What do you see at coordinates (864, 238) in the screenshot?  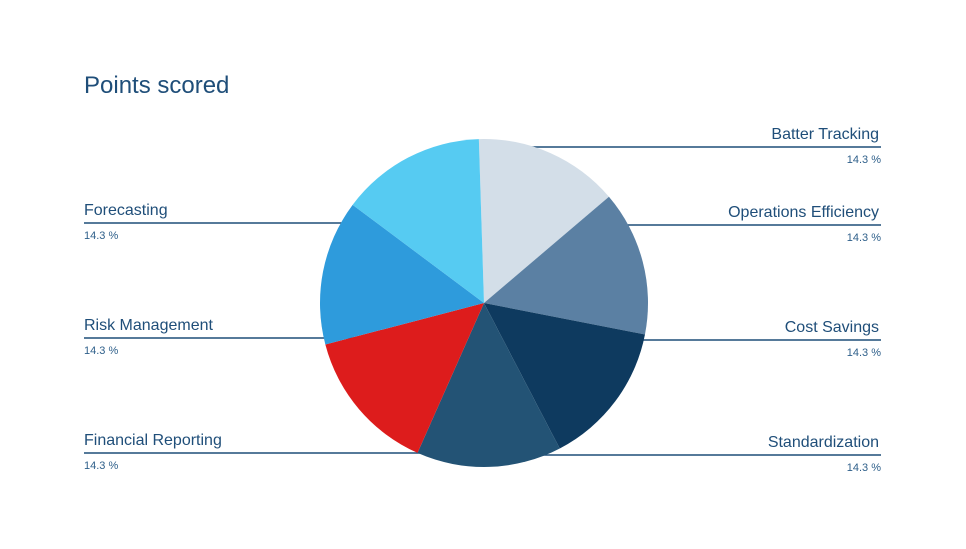 I see `slice-value-operations-efficiency: 14.3 %` at bounding box center [864, 238].